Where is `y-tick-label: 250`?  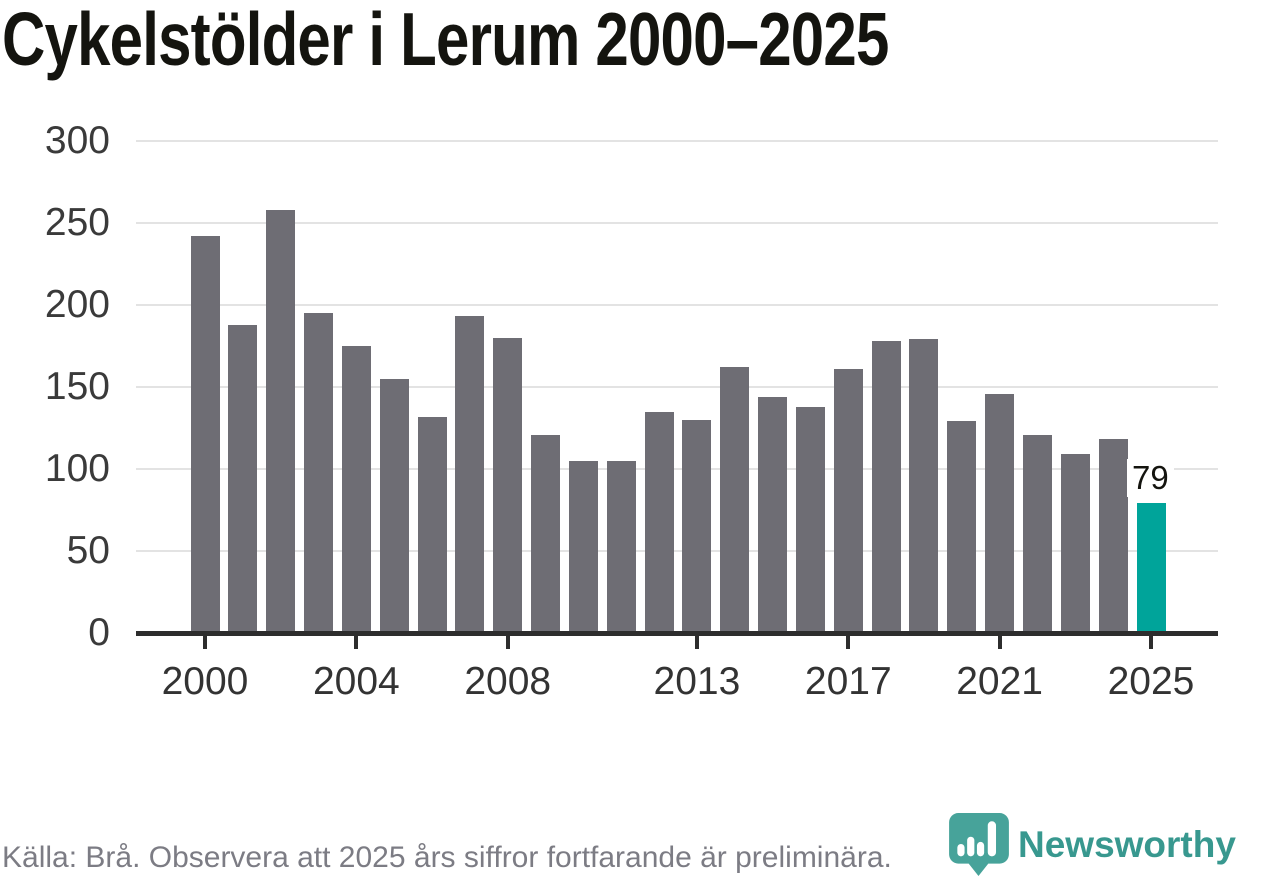 y-tick-label: 250 is located at coordinates (77, 222).